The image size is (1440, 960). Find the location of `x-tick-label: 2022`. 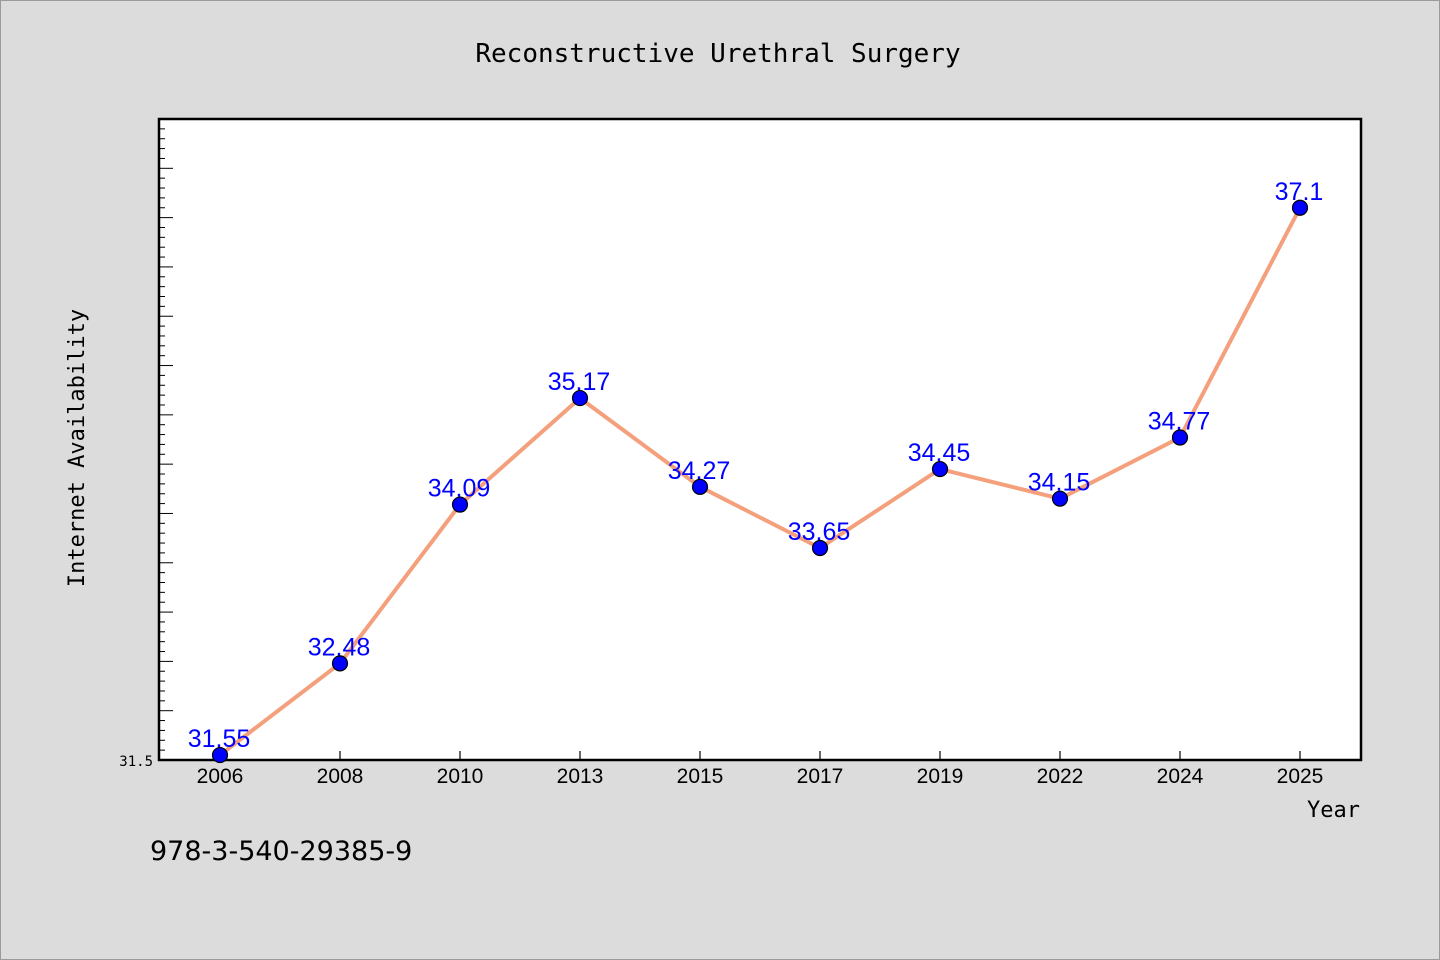

x-tick-label: 2022 is located at coordinates (1060, 776).